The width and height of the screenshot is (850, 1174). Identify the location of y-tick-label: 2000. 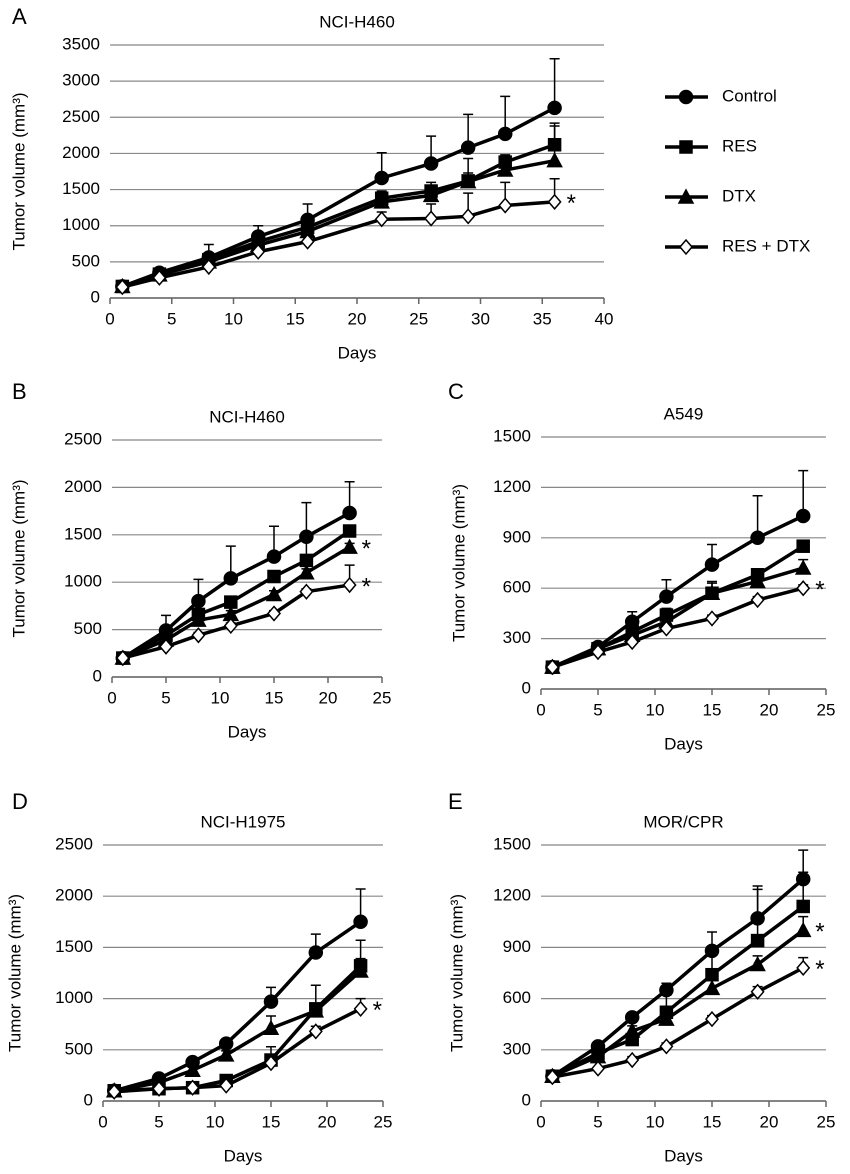
(74, 895).